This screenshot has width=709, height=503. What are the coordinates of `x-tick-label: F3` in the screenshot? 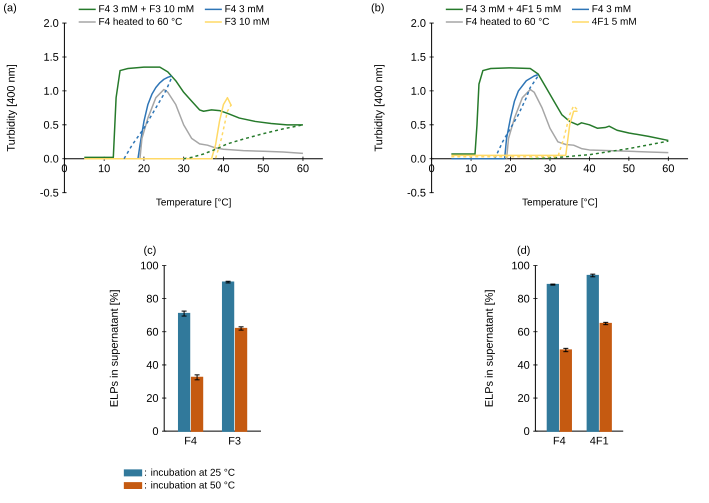 It's located at (235, 440).